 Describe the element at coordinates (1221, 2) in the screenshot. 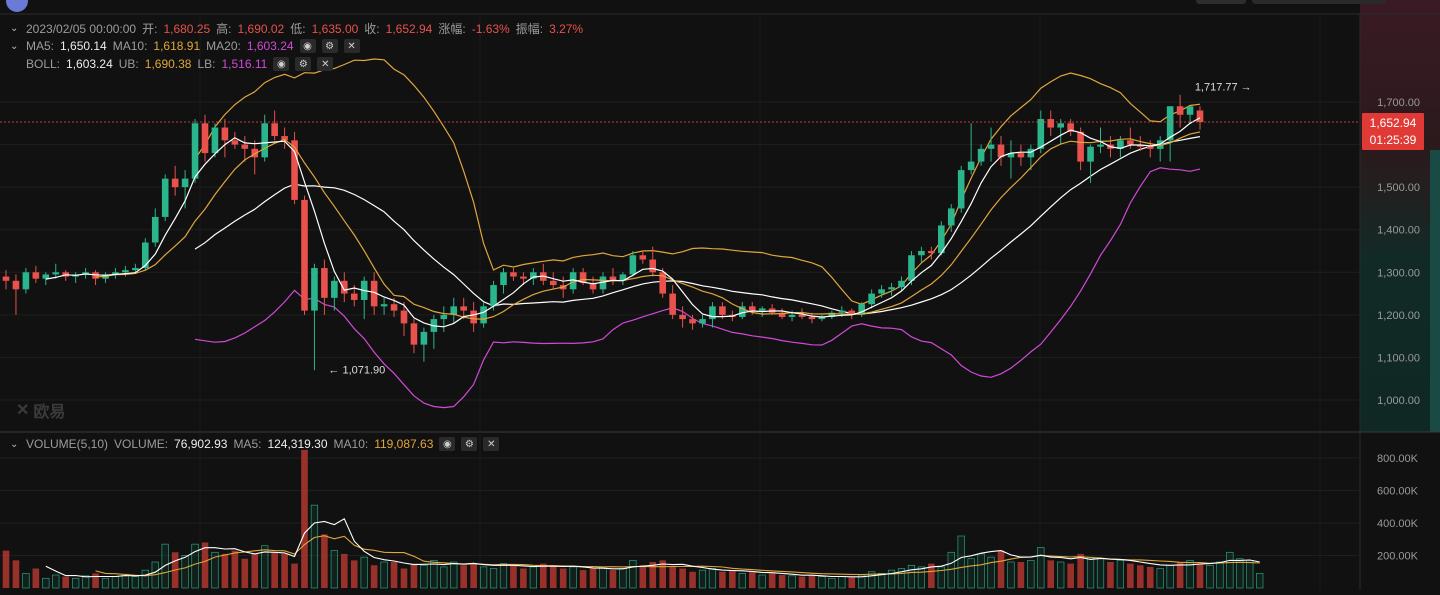

I see `toolbar-button` at that location.